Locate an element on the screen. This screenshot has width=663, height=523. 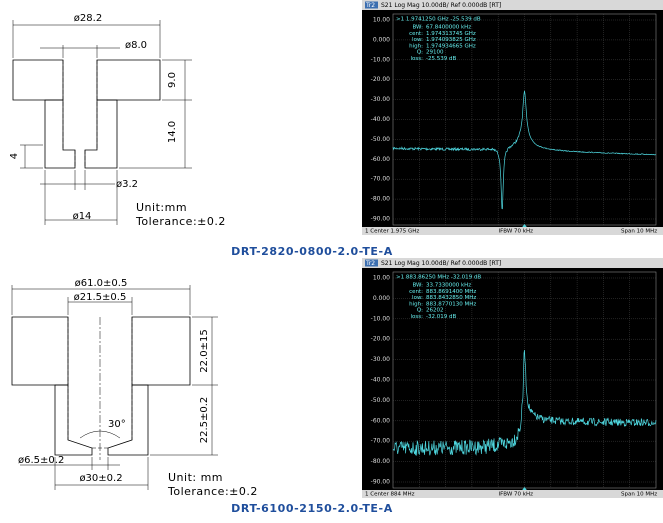
dimension: ø30±0.2 is located at coordinates (100, 478).